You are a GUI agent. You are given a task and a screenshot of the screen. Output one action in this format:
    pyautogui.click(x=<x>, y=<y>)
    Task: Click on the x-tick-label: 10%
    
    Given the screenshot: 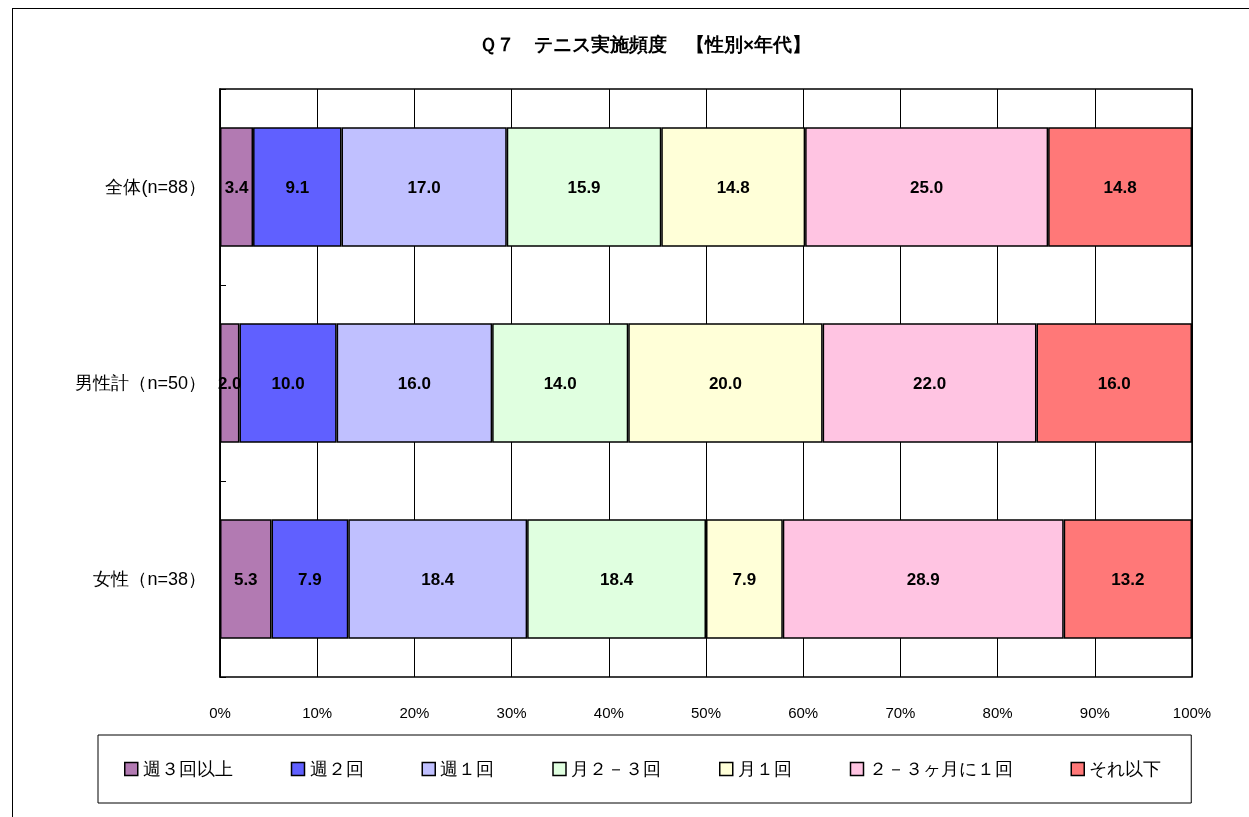 What is the action you would take?
    pyautogui.click(x=317, y=712)
    